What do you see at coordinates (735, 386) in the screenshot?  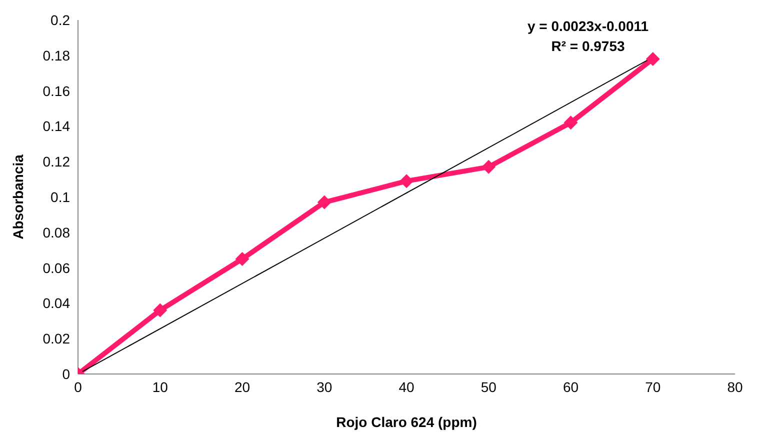 I see `x-tick-label: 80` at bounding box center [735, 386].